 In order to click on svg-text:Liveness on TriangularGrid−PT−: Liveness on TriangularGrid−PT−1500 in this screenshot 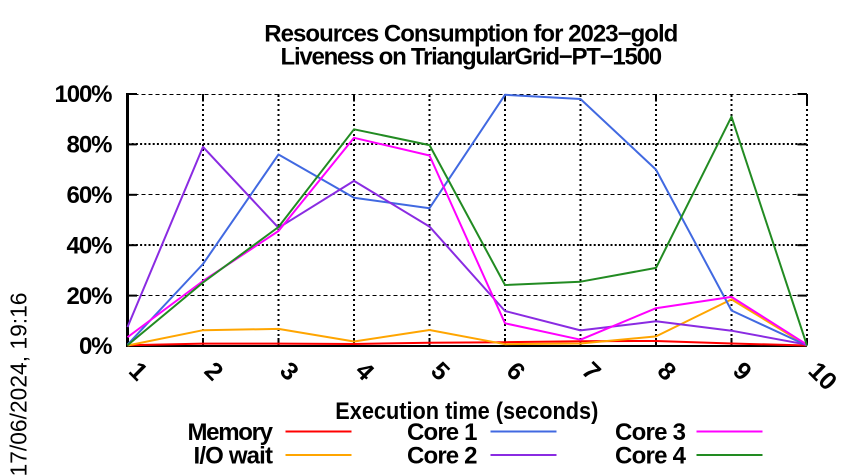, I will do `click(472, 57)`.